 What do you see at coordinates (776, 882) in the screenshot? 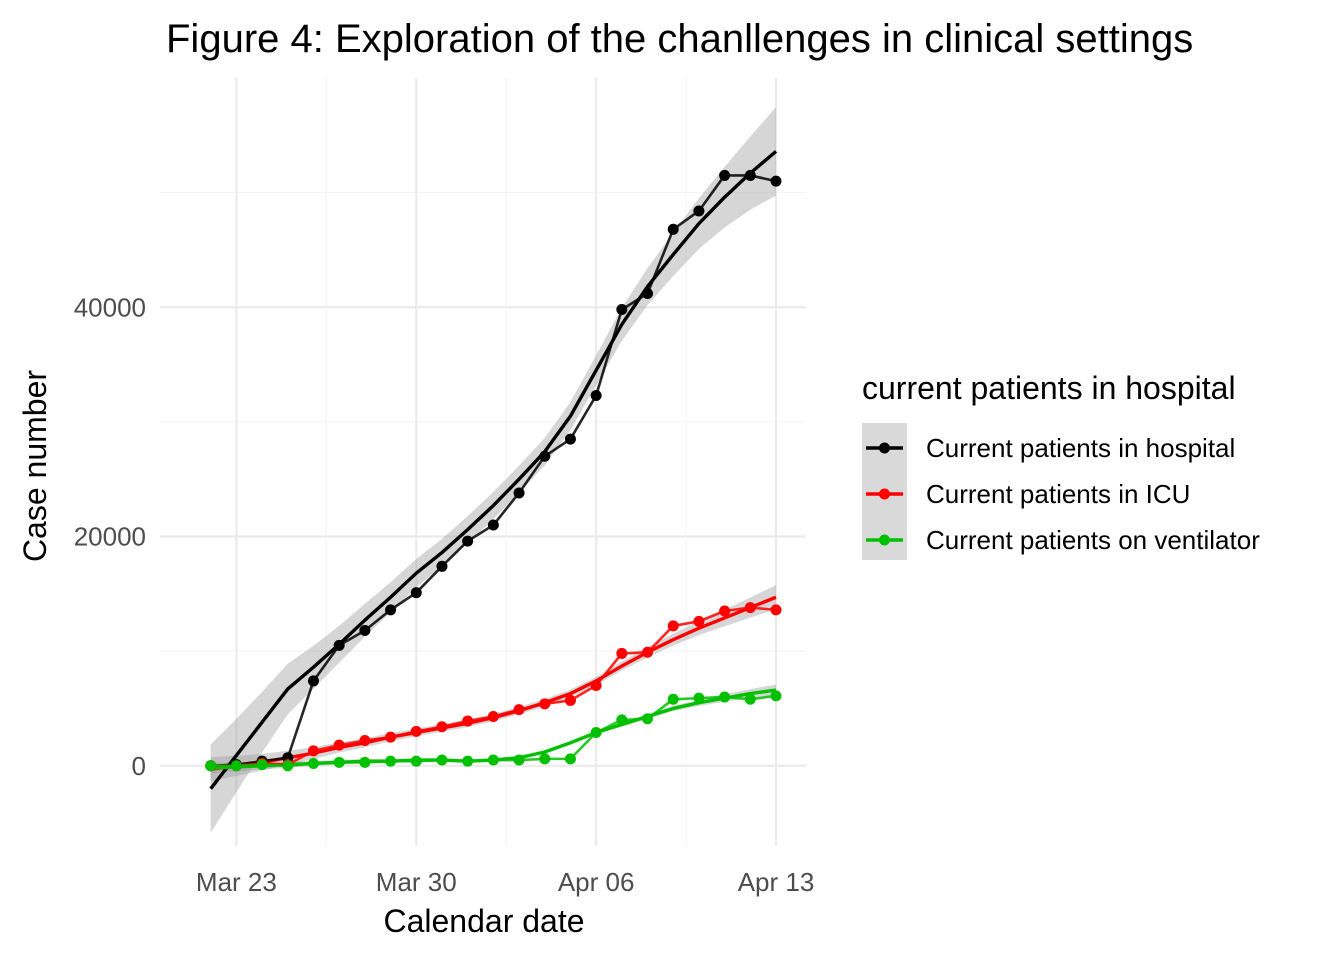
I see `x-tick-label: Apr 13` at bounding box center [776, 882].